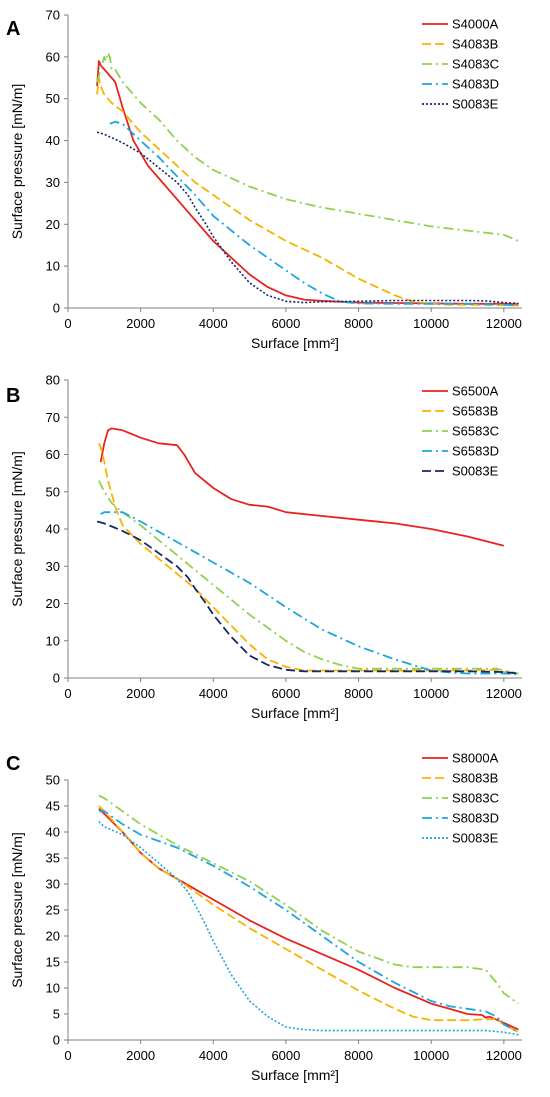 This screenshot has width=550, height=1097. What do you see at coordinates (504, 1055) in the screenshot?
I see `x-tick-label-C: 12000` at bounding box center [504, 1055].